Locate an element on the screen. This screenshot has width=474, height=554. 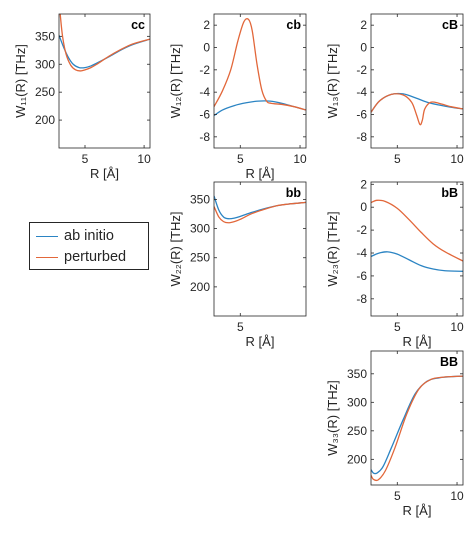
legend: ab initio perturbed is located at coordinates (89, 246).